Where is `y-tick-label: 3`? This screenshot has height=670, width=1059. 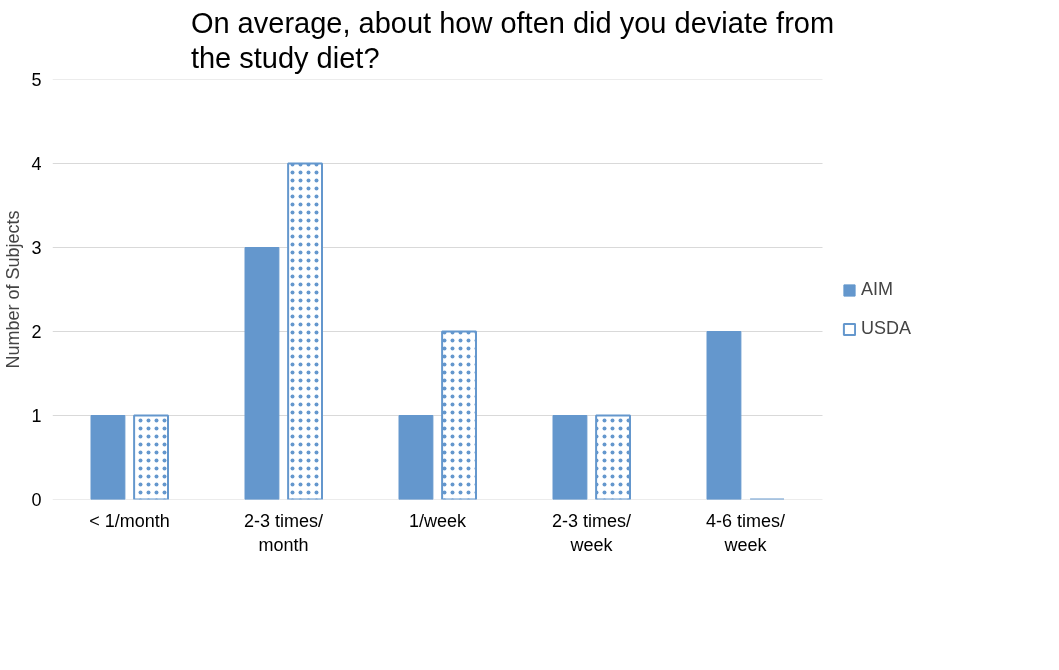 y-tick-label: 3 is located at coordinates (36, 248).